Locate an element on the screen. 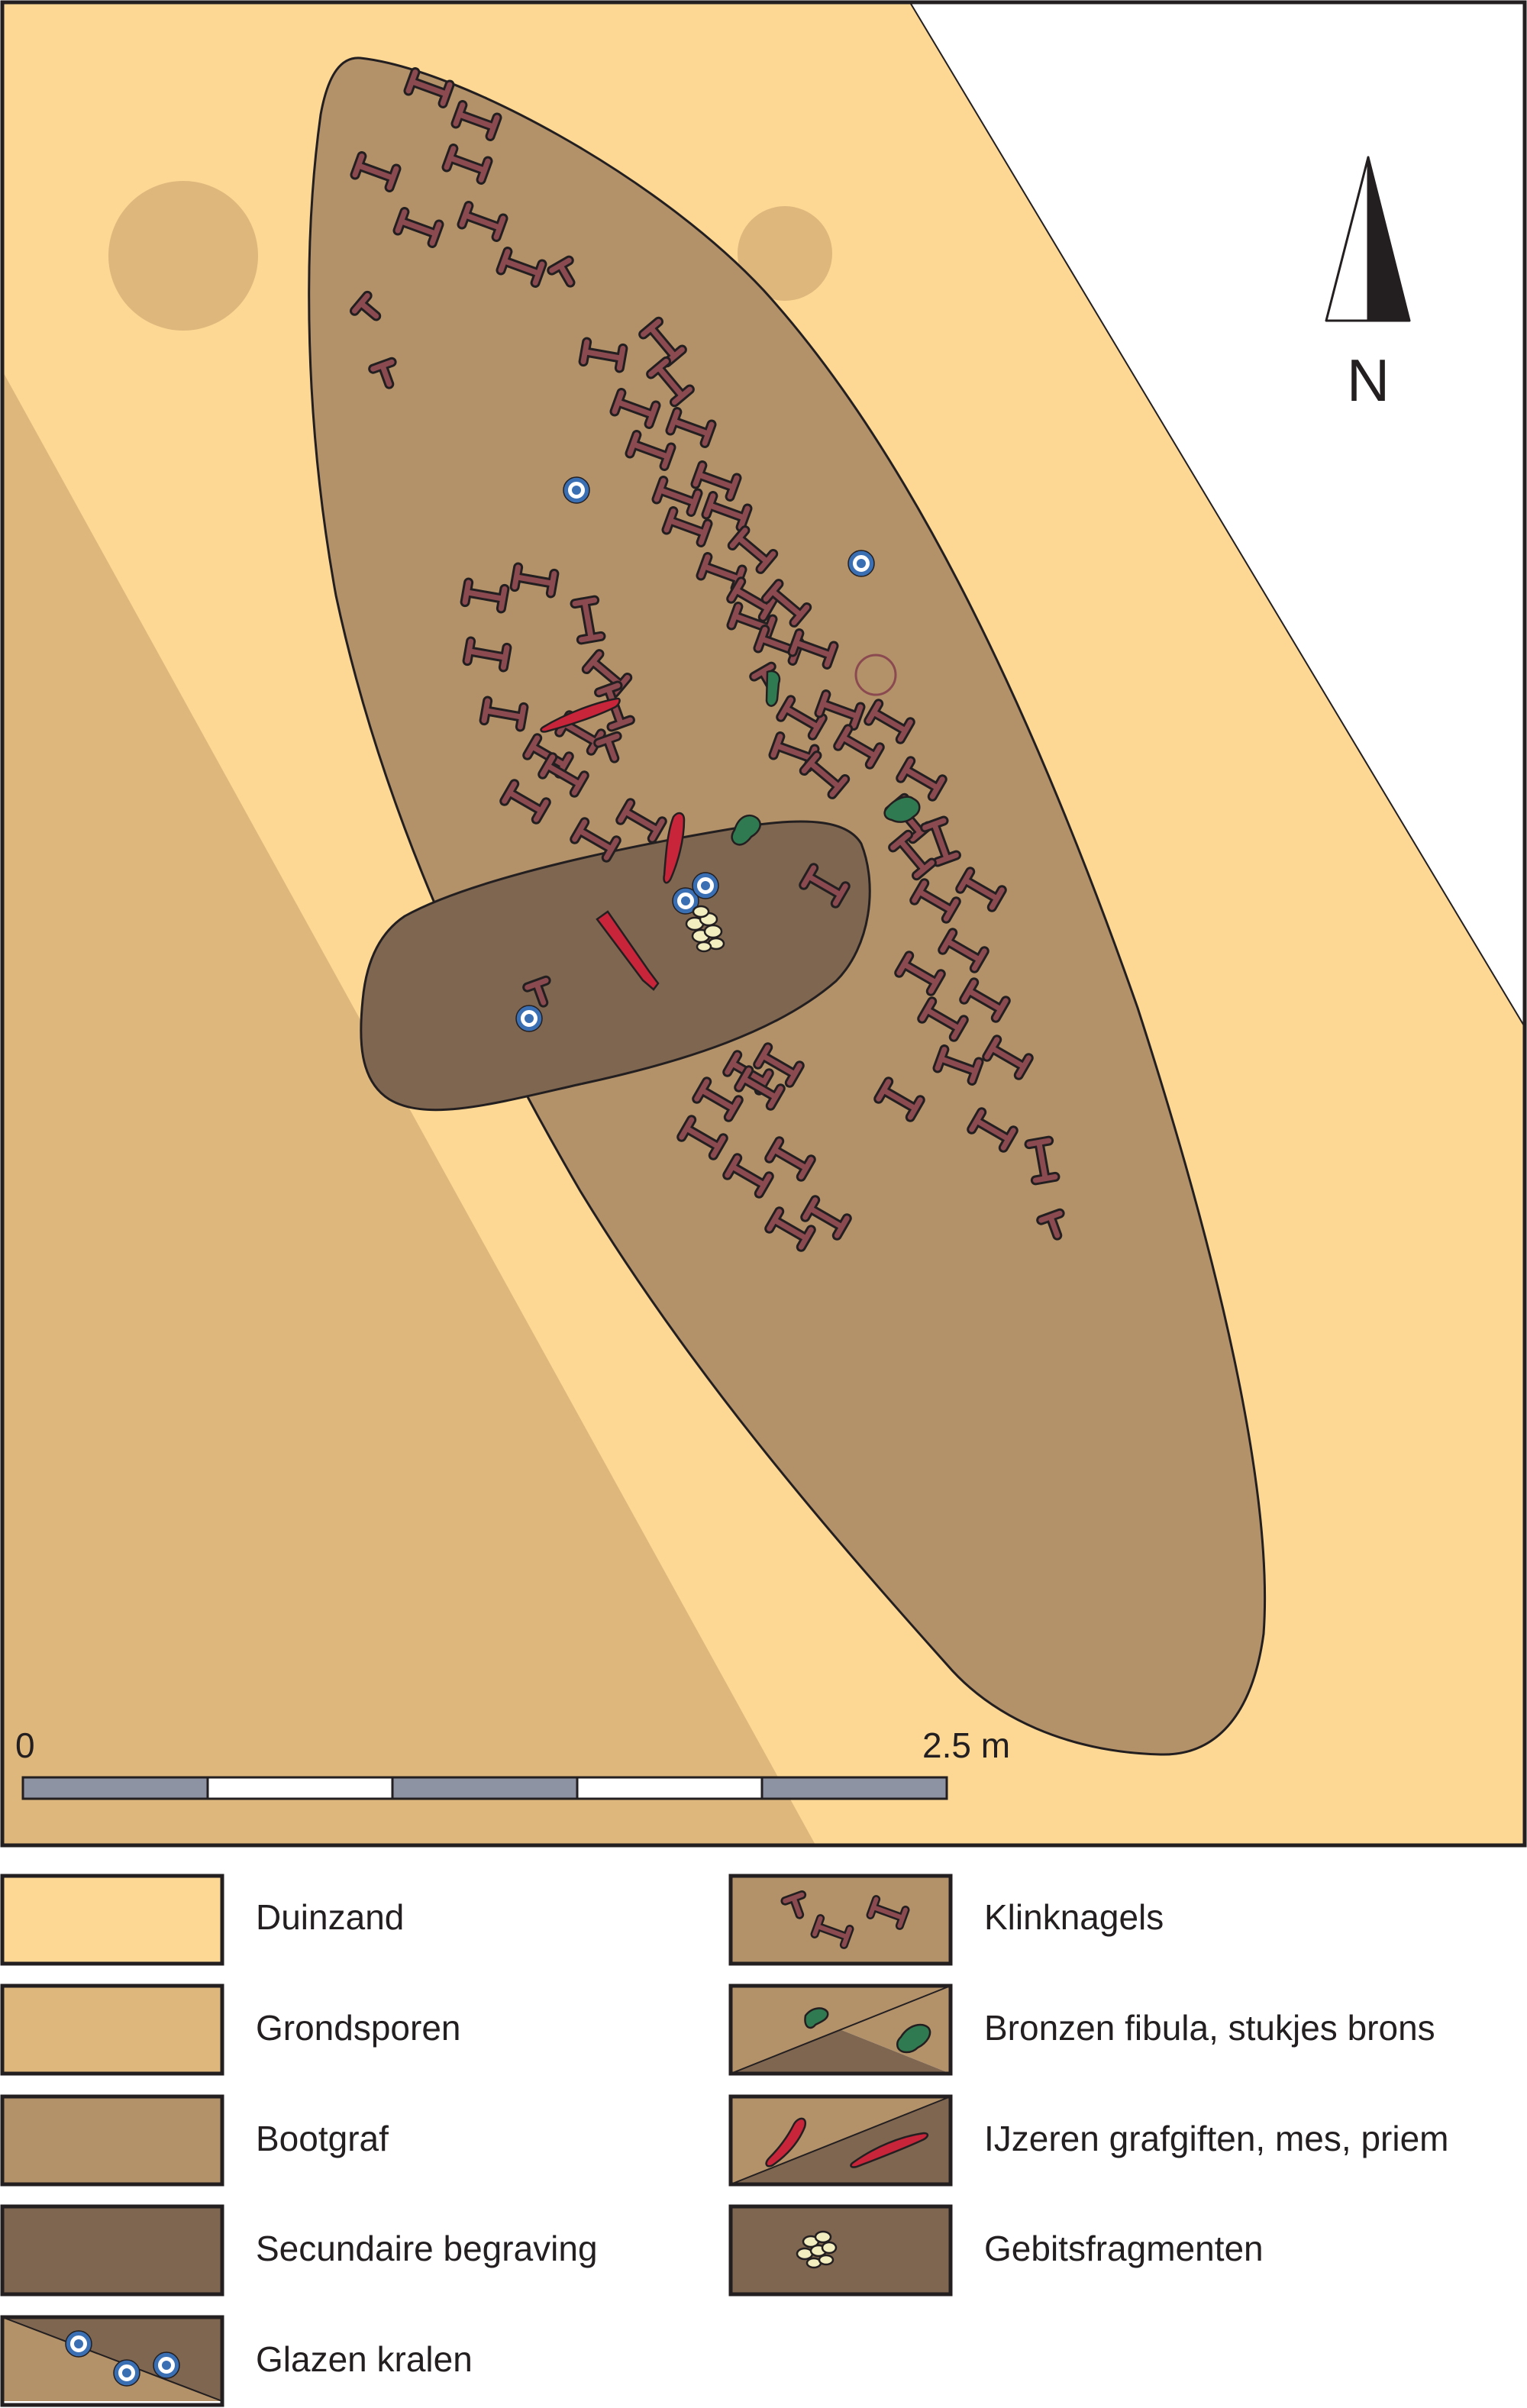 This screenshot has width=1527, height=2408. legend-label-kralen: Glazen kralen is located at coordinates (364, 2359).